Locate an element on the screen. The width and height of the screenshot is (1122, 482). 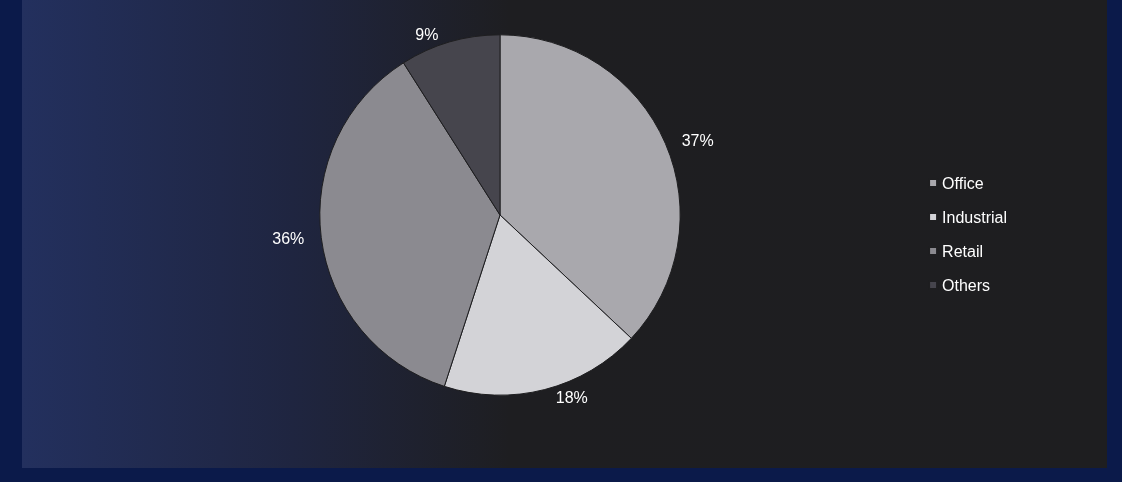
legend-label: Retail is located at coordinates (962, 251).